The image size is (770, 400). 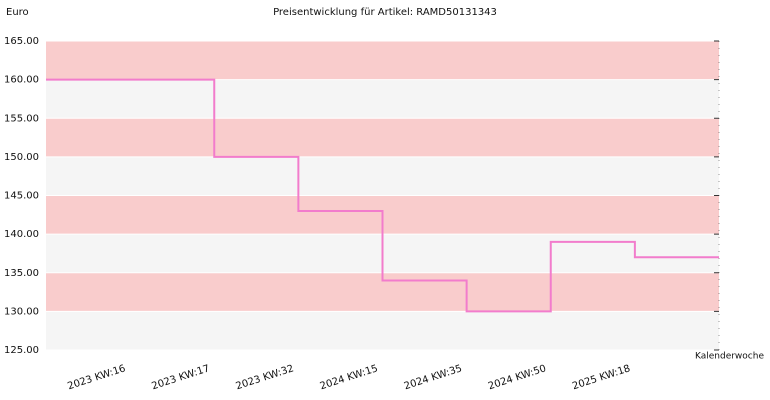 I want to click on y-tick-label: 145.00, so click(x=21, y=196).